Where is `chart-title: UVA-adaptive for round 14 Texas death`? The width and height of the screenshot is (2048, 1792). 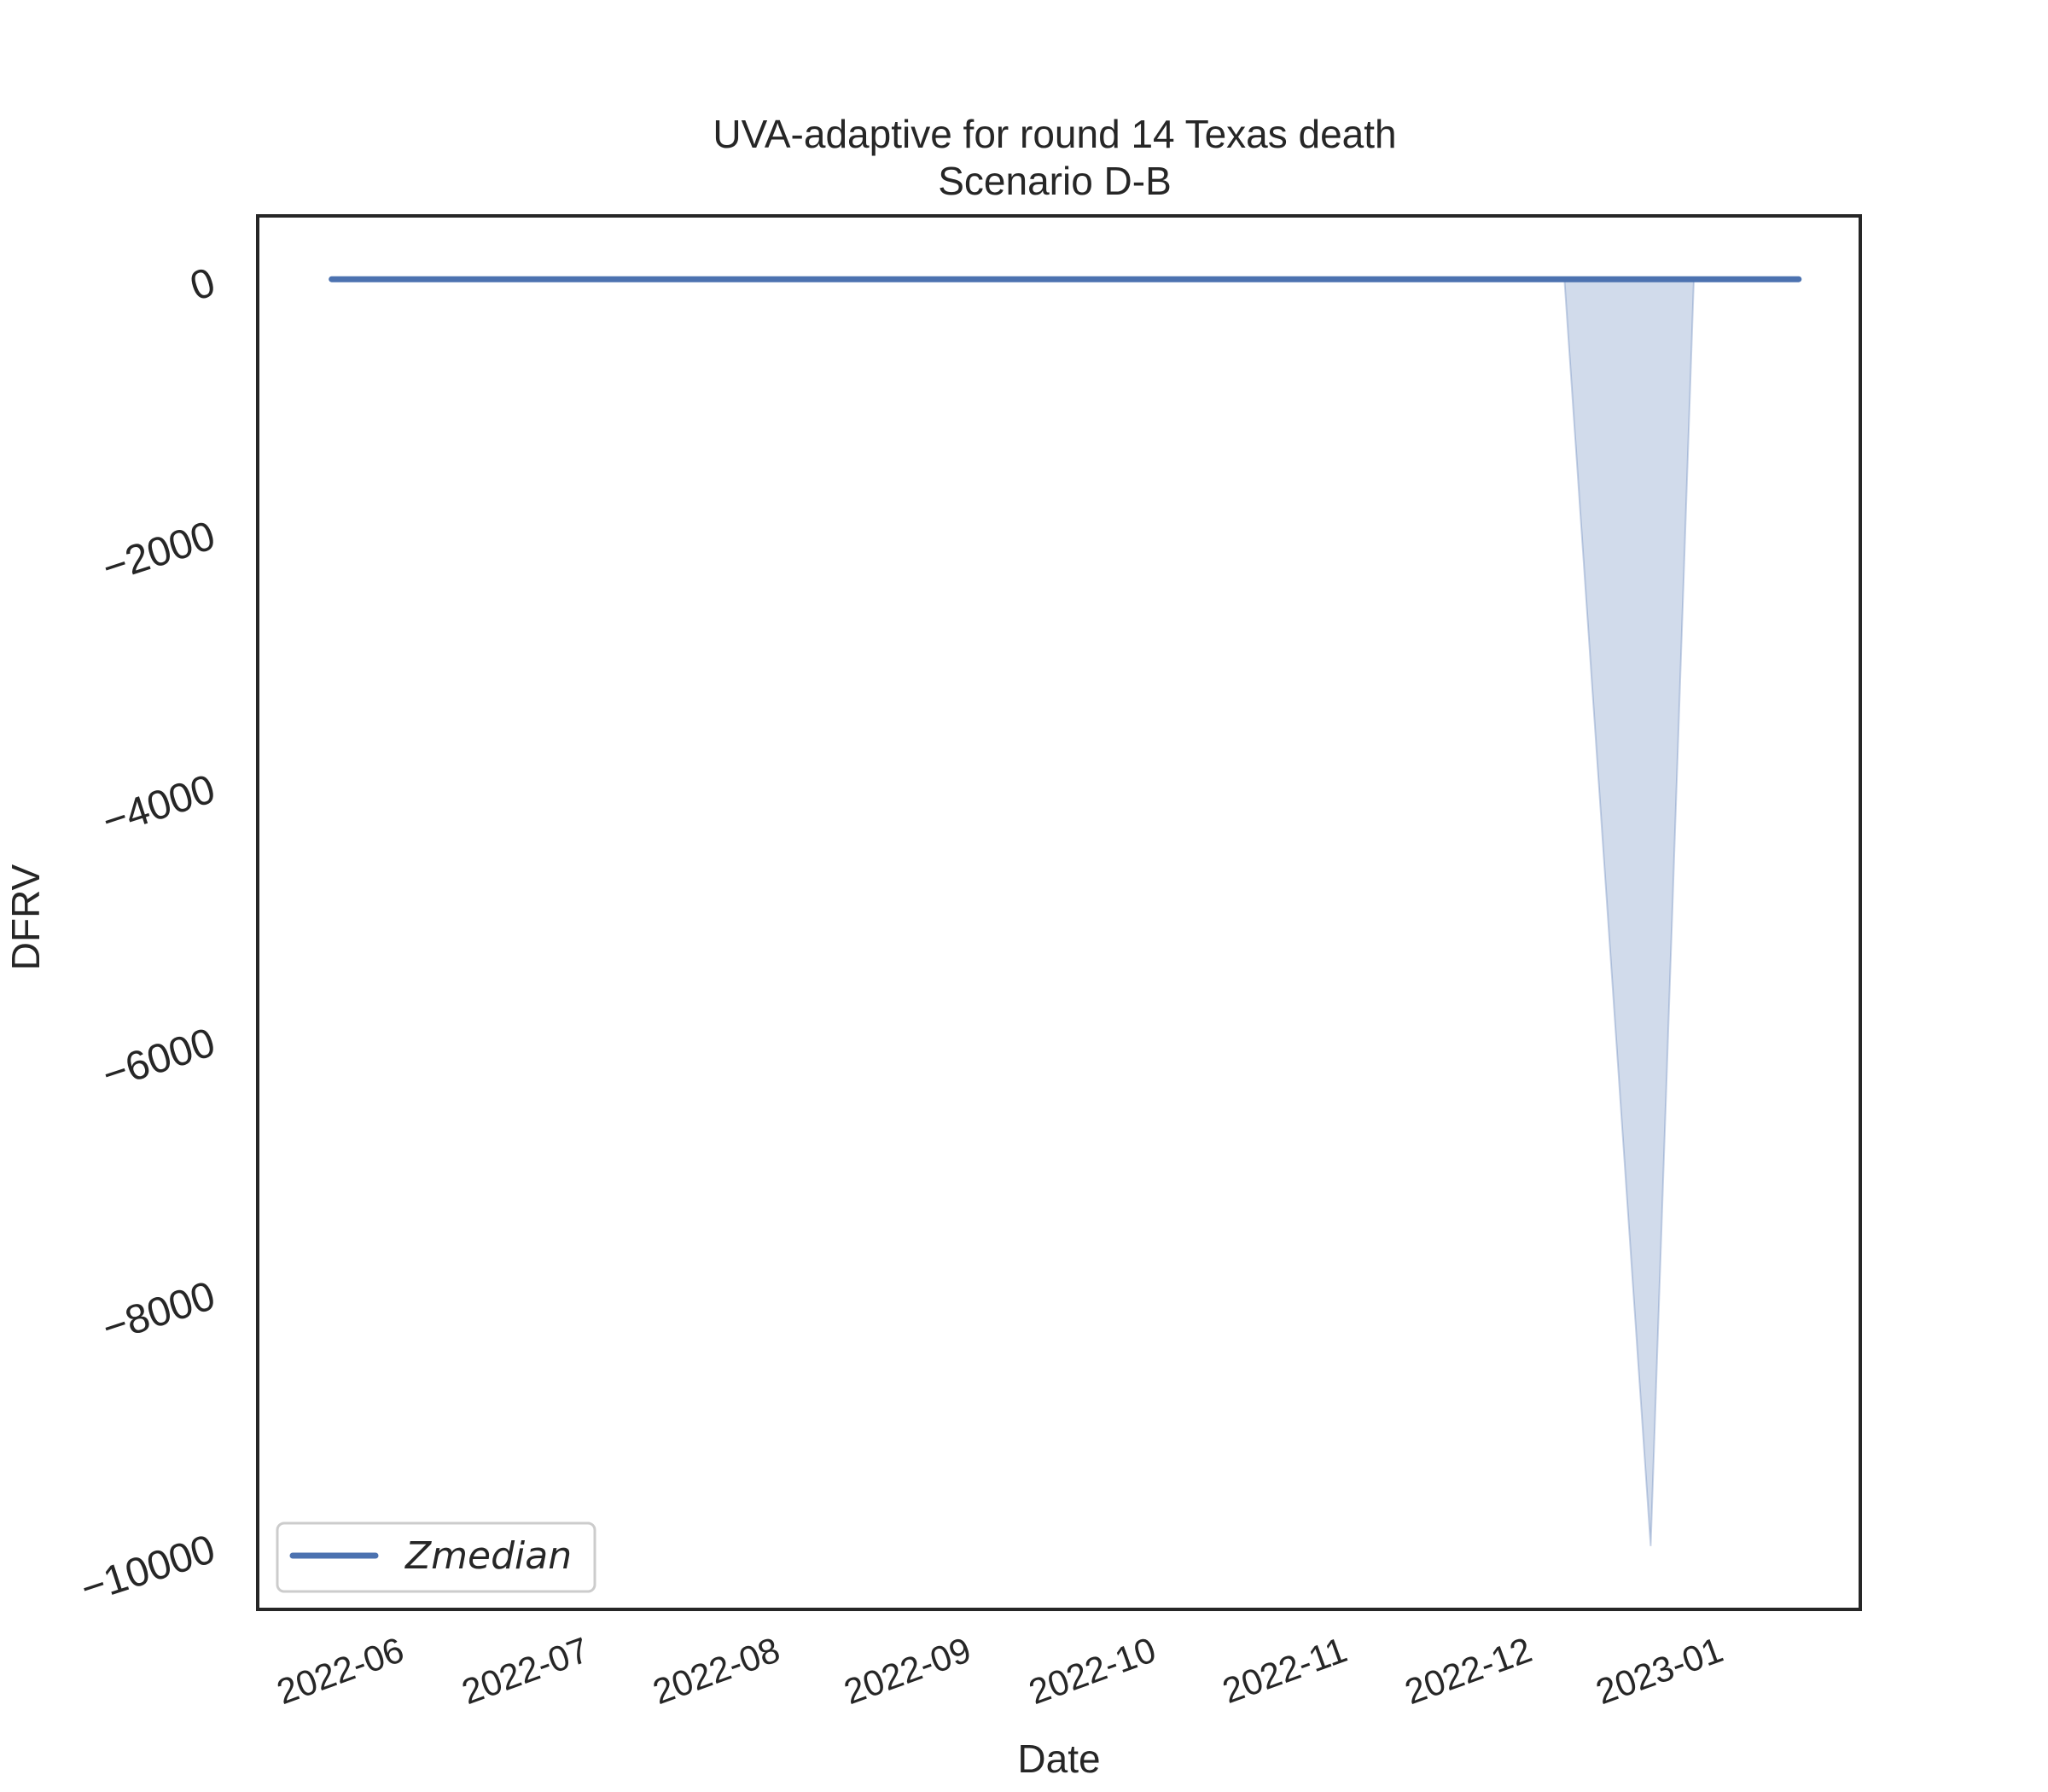
chart-title: UVA-adaptive for round 14 Texas death is located at coordinates (1054, 134).